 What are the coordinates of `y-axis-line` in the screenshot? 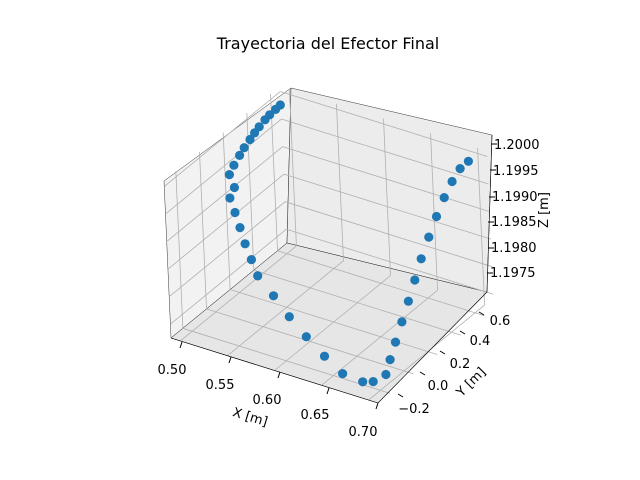 It's located at (432, 347).